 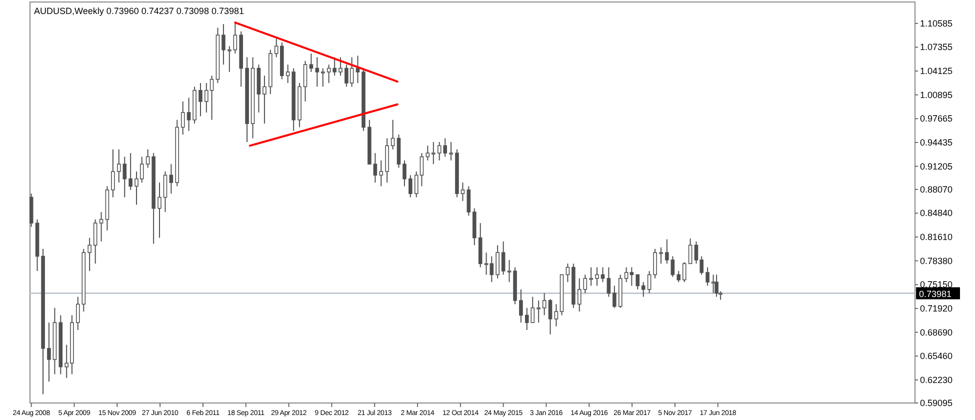 What do you see at coordinates (936, 379) in the screenshot?
I see `y-tick-label: 0.62230` at bounding box center [936, 379].